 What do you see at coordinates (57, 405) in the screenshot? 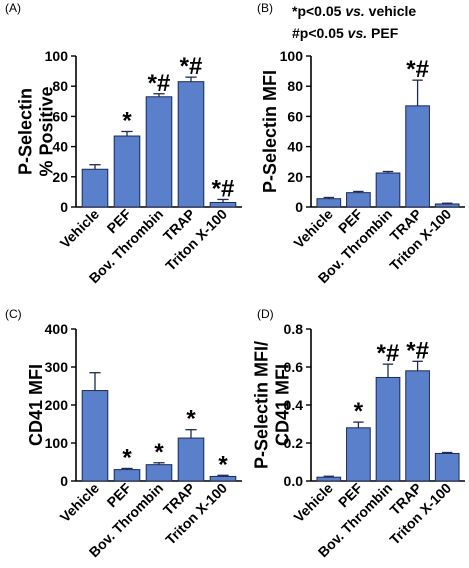
I see `y-tick-label: 200` at bounding box center [57, 405].